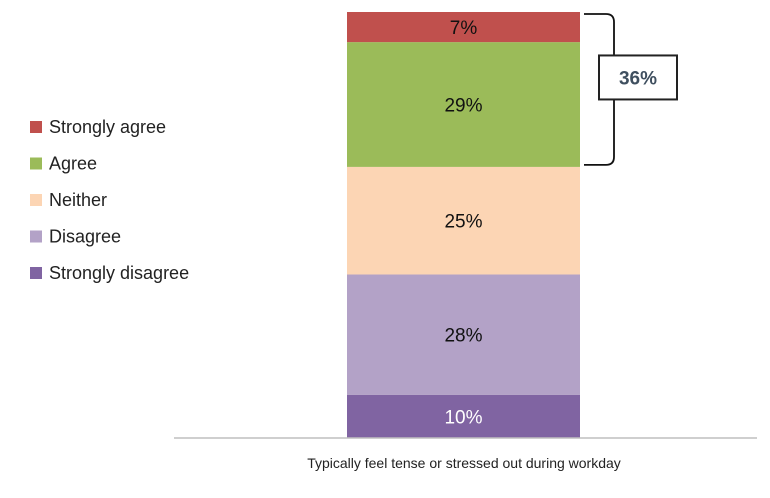  I want to click on segment-labels: 10% 28% 25% 29% 7%, so click(463, 223).